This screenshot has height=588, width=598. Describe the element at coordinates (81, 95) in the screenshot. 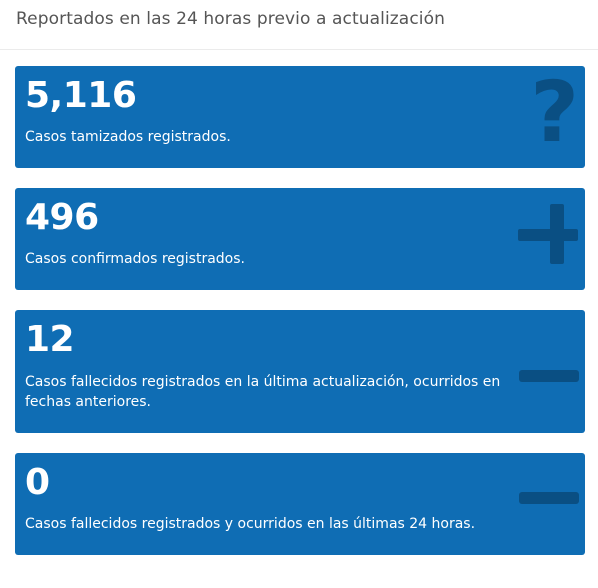

I see `screened-cases-count: 5,116` at that location.